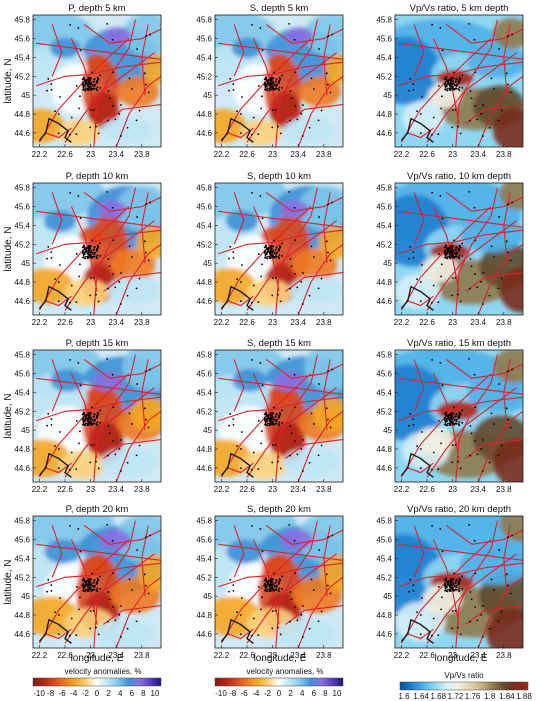 Image resolution: width=550 pixels, height=701 pixels. I want to click on y-tick-label: 45.6, so click(204, 540).